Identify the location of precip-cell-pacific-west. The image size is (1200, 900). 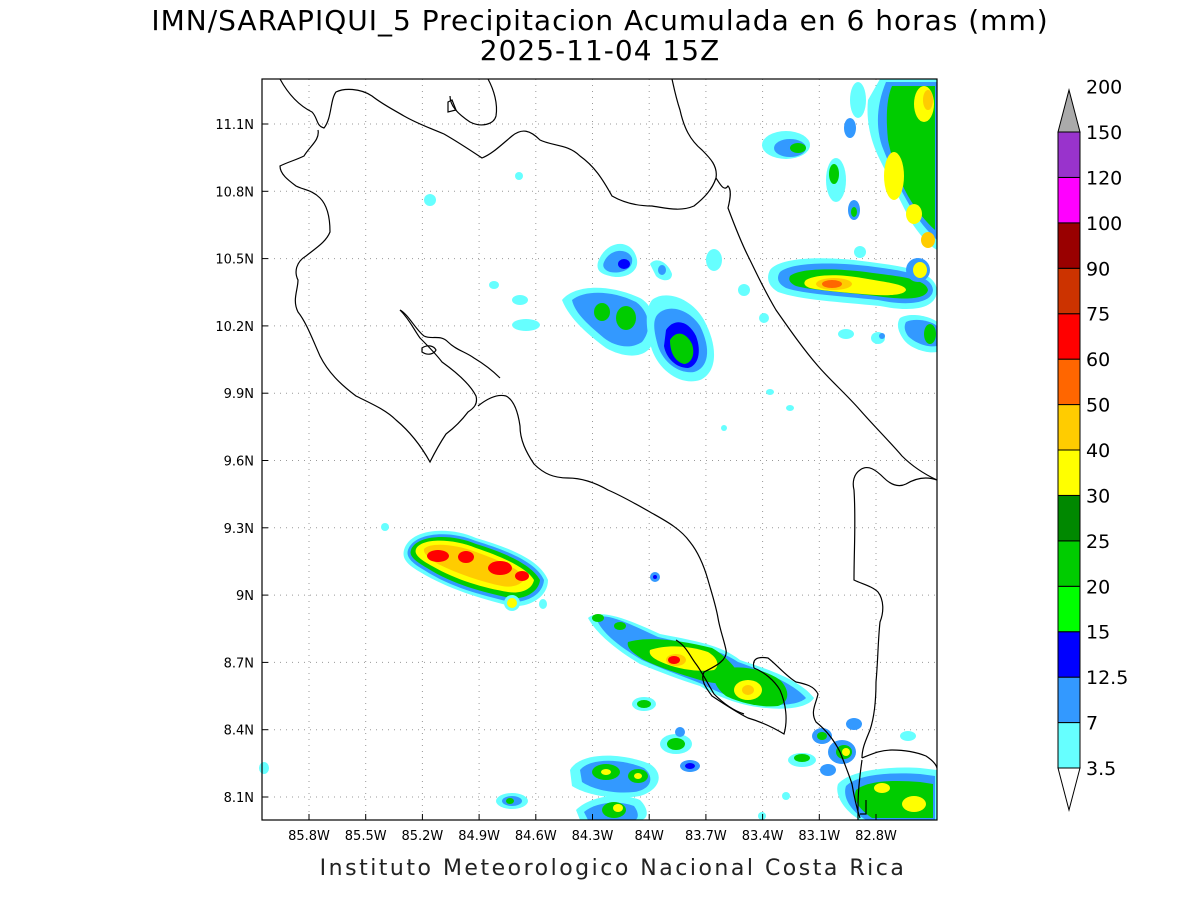
(464, 567).